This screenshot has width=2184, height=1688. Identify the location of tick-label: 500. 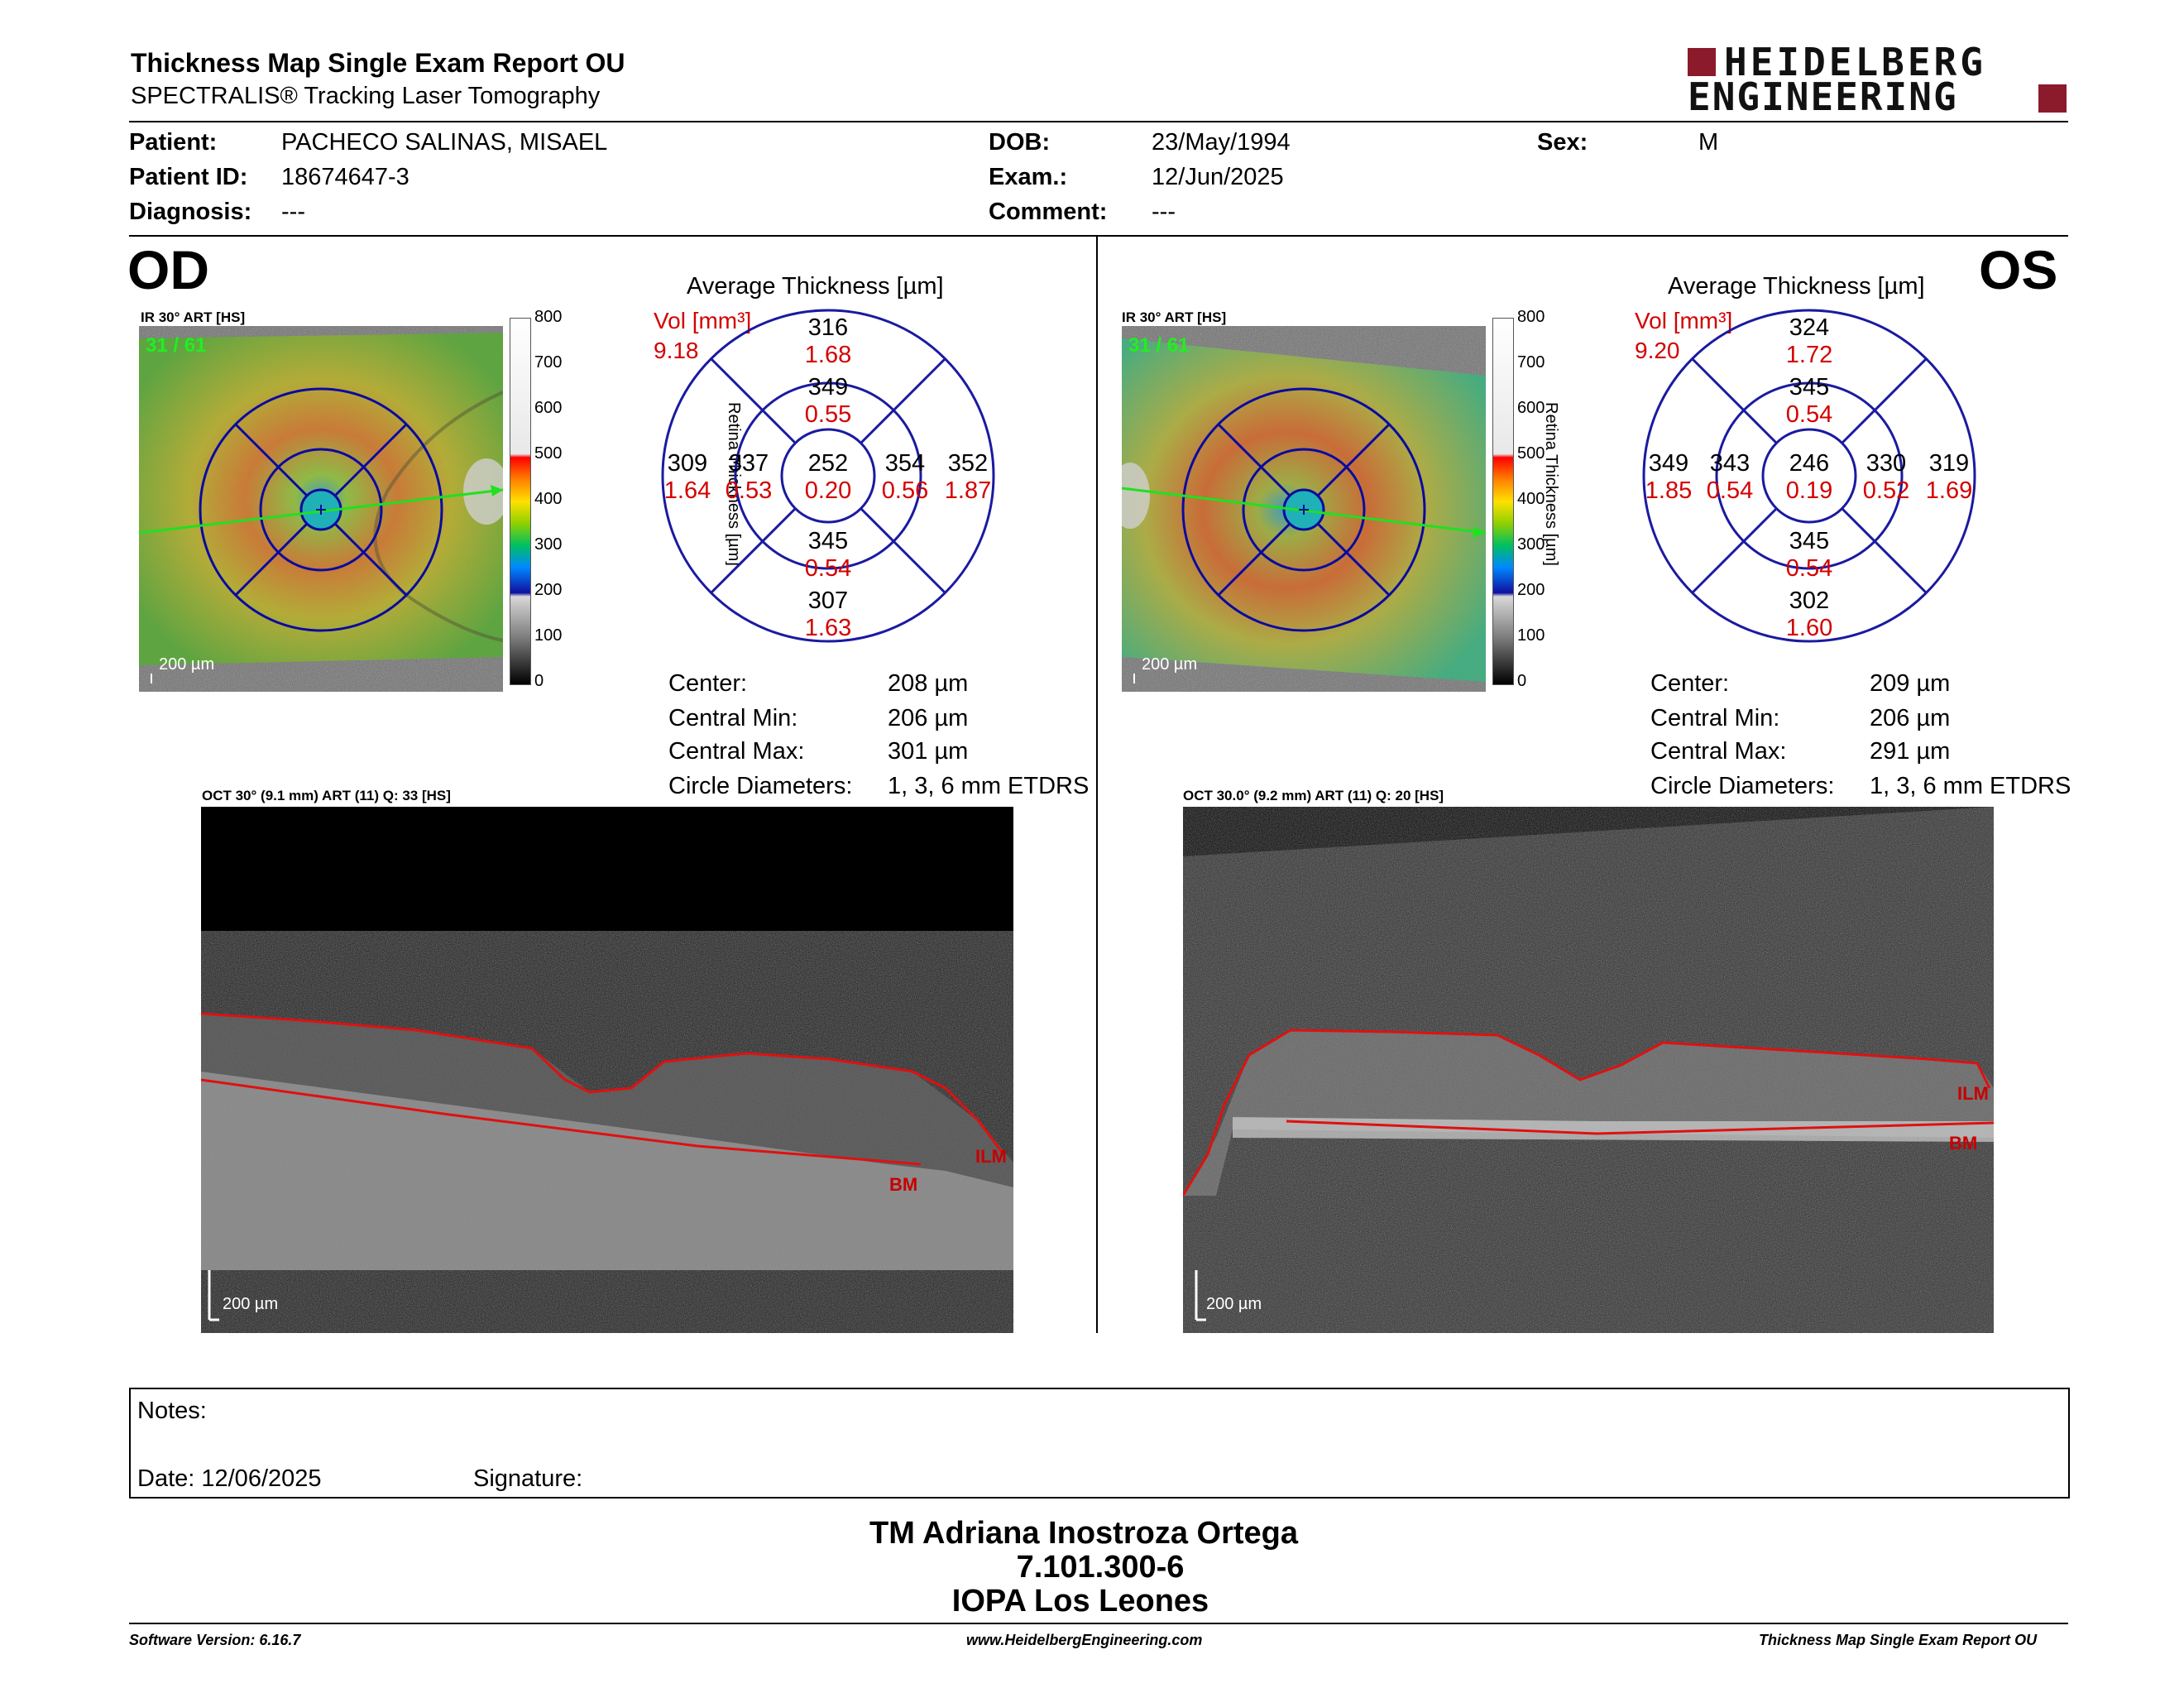
(548, 453).